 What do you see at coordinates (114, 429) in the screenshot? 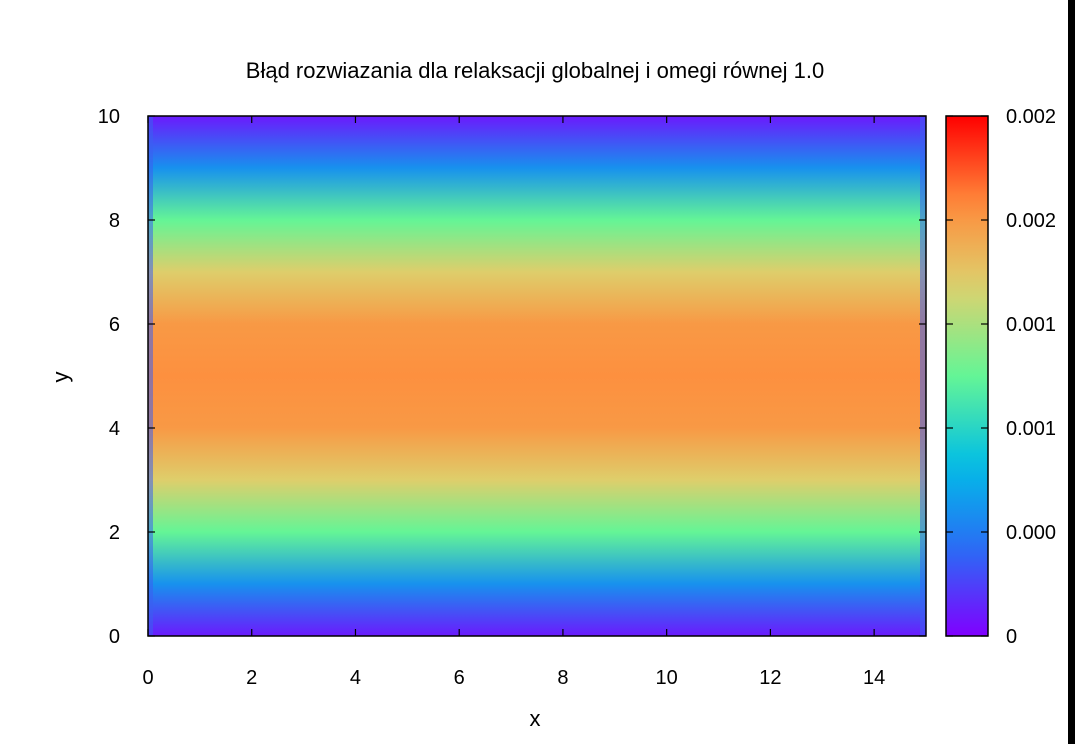
I see `y-tick-label: 4` at bounding box center [114, 429].